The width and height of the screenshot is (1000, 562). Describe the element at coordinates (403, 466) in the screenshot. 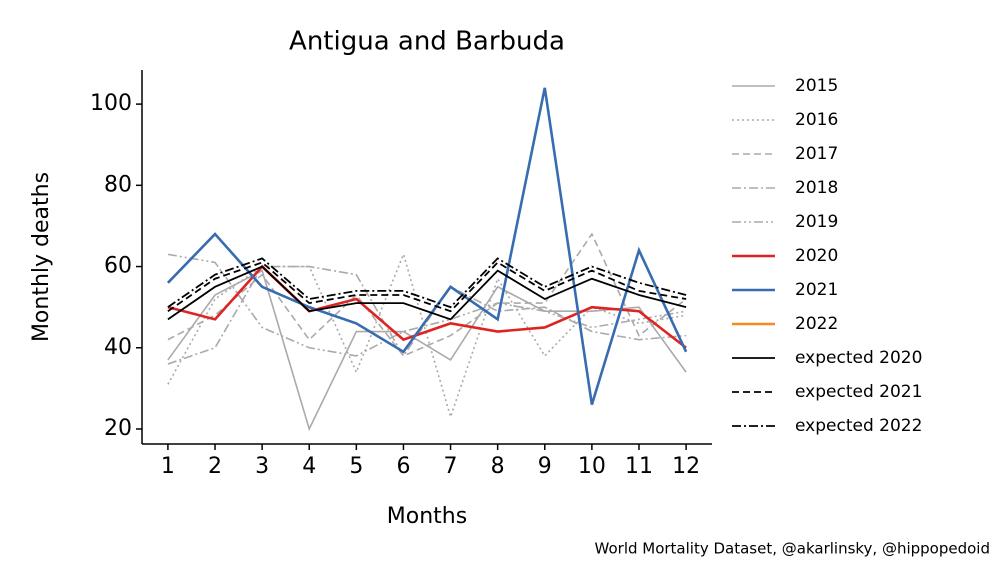

I see `x-tick-label: 6` at that location.